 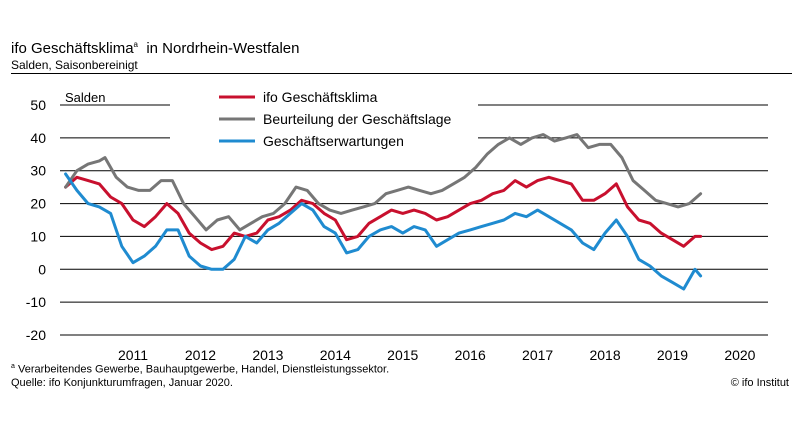 I want to click on x-tick-label: 2012, so click(x=200, y=355).